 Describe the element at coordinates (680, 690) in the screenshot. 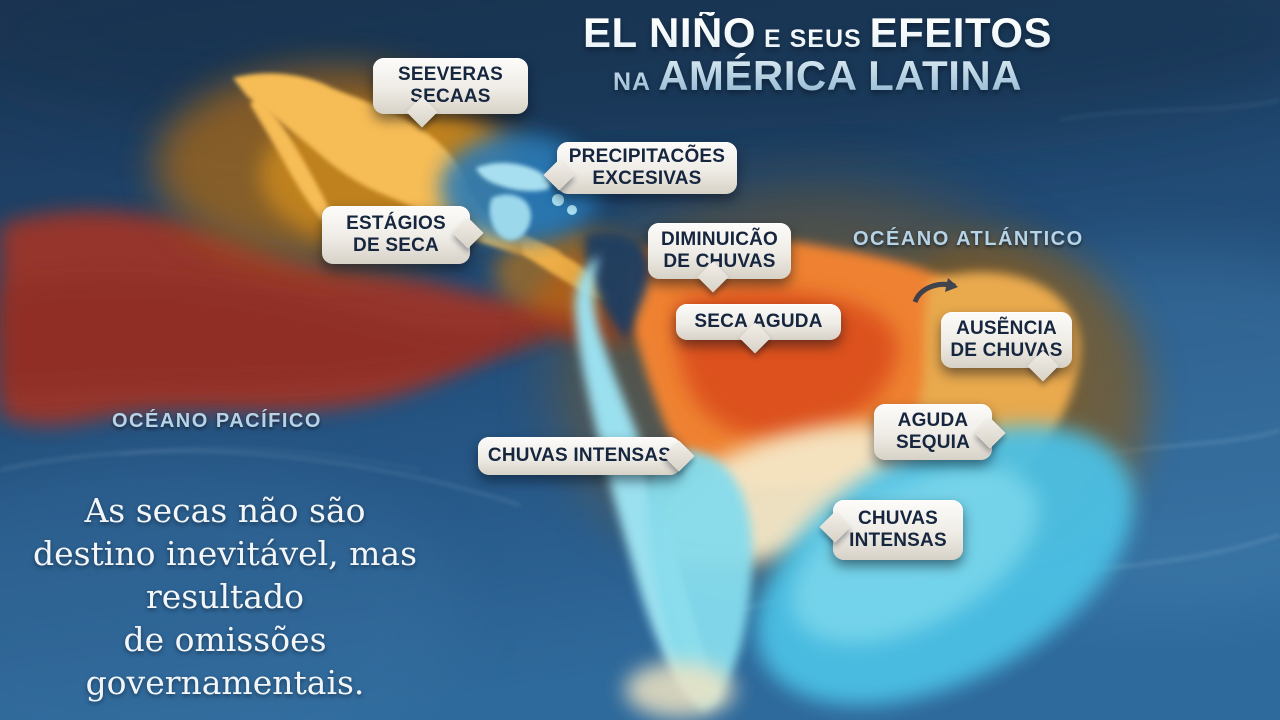

I see `patagonia-cream-tip` at that location.